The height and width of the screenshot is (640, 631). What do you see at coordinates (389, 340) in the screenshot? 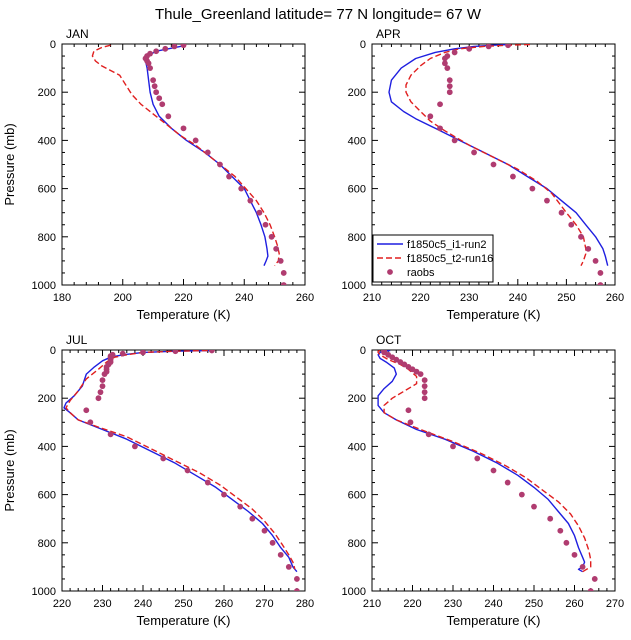
I see `panel-title: OCT` at bounding box center [389, 340].